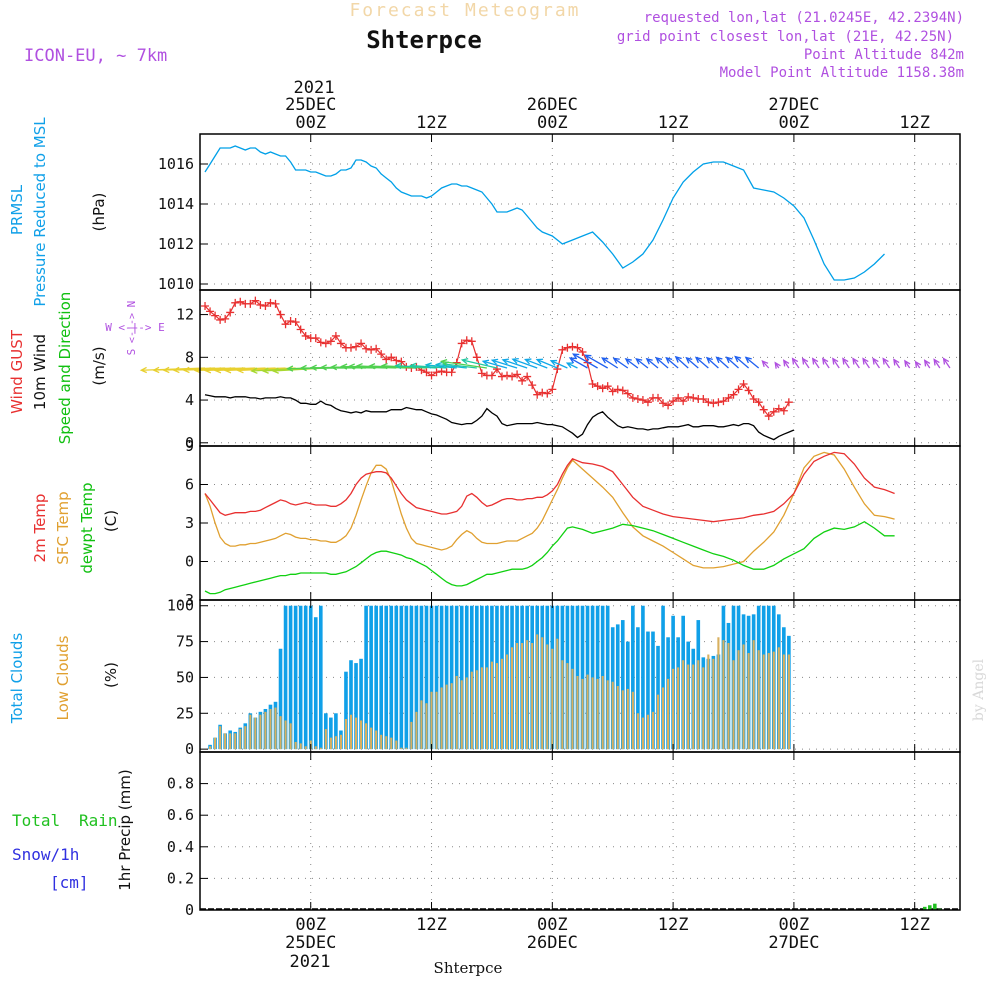  I want to click on figure-title: Forecast Meteogram, so click(464, 10).